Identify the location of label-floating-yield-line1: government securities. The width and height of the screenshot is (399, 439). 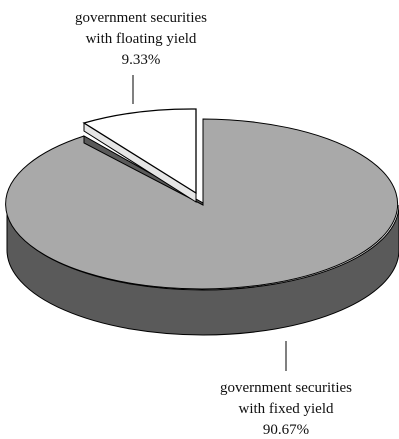
(141, 18).